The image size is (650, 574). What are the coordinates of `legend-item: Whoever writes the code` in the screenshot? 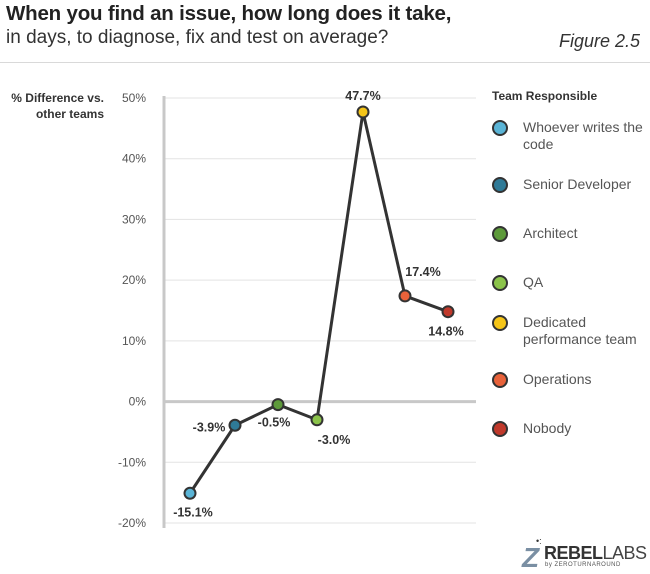 It's located at (570, 136).